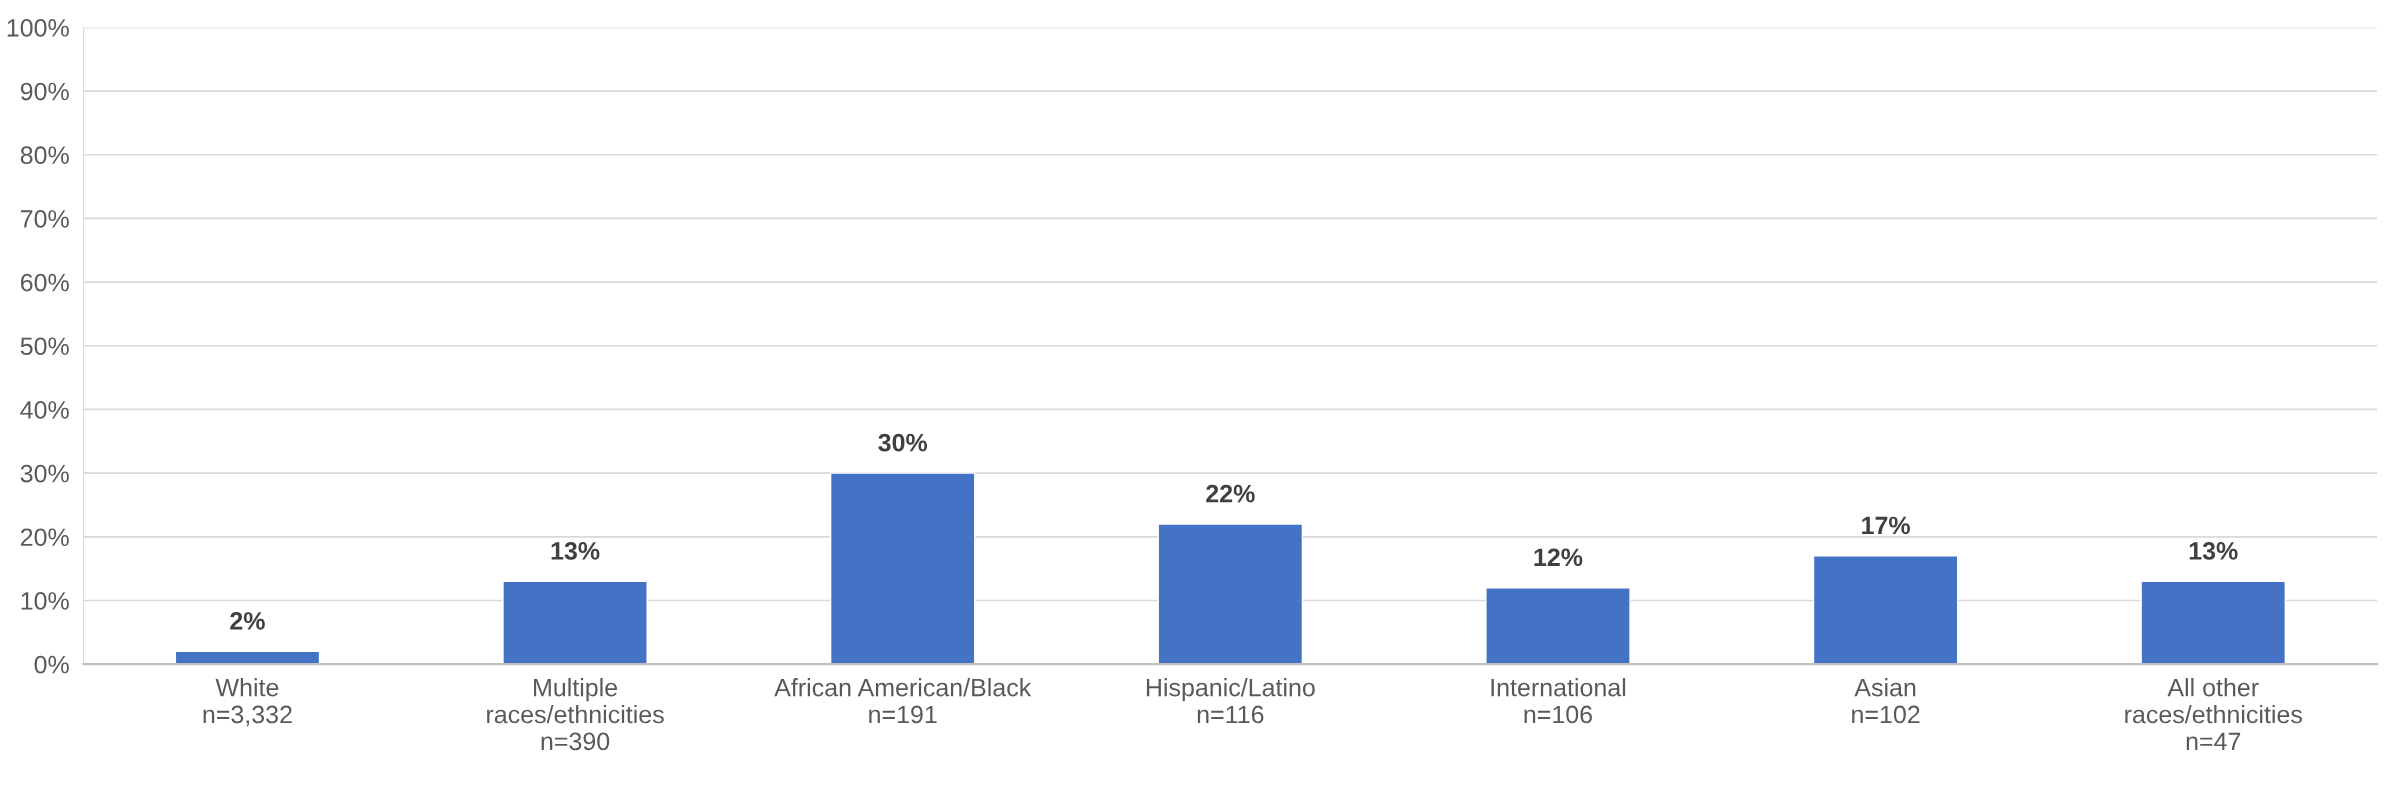 Image resolution: width=2389 pixels, height=806 pixels. I want to click on x-tick-label: All other races/ethnicities n=47, so click(2213, 714).